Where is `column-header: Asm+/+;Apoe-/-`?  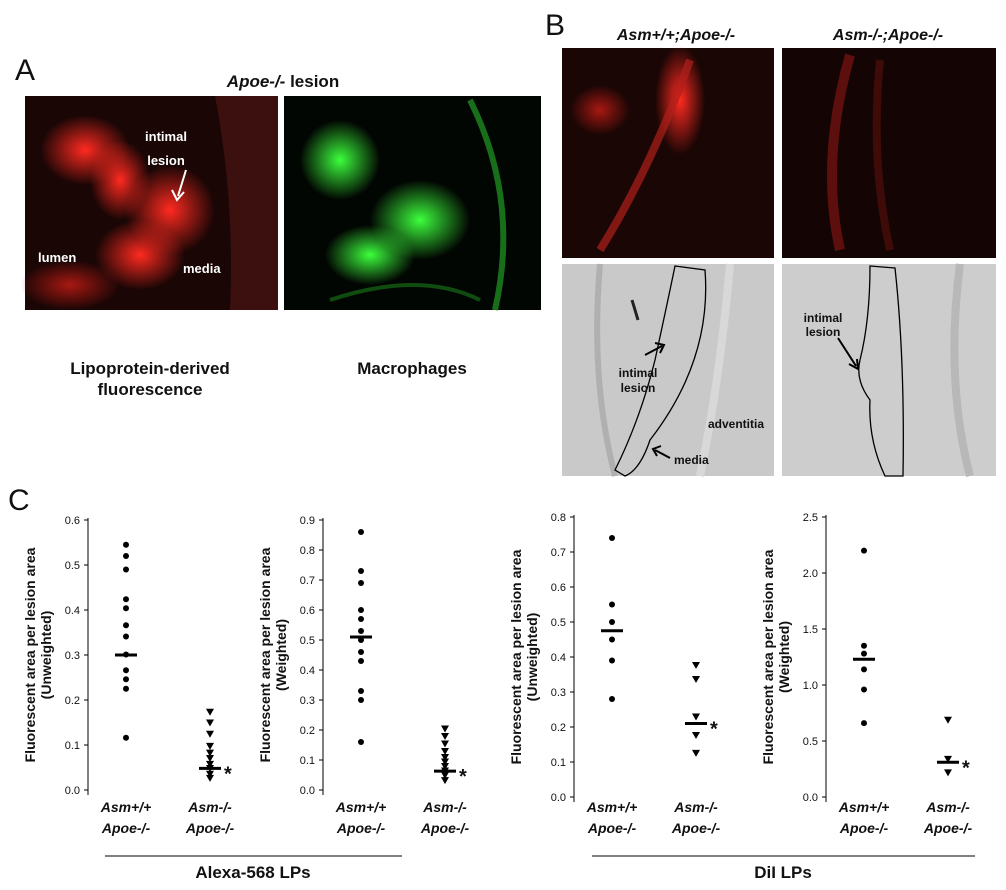 column-header: Asm+/+;Apoe-/- is located at coordinates (675, 35).